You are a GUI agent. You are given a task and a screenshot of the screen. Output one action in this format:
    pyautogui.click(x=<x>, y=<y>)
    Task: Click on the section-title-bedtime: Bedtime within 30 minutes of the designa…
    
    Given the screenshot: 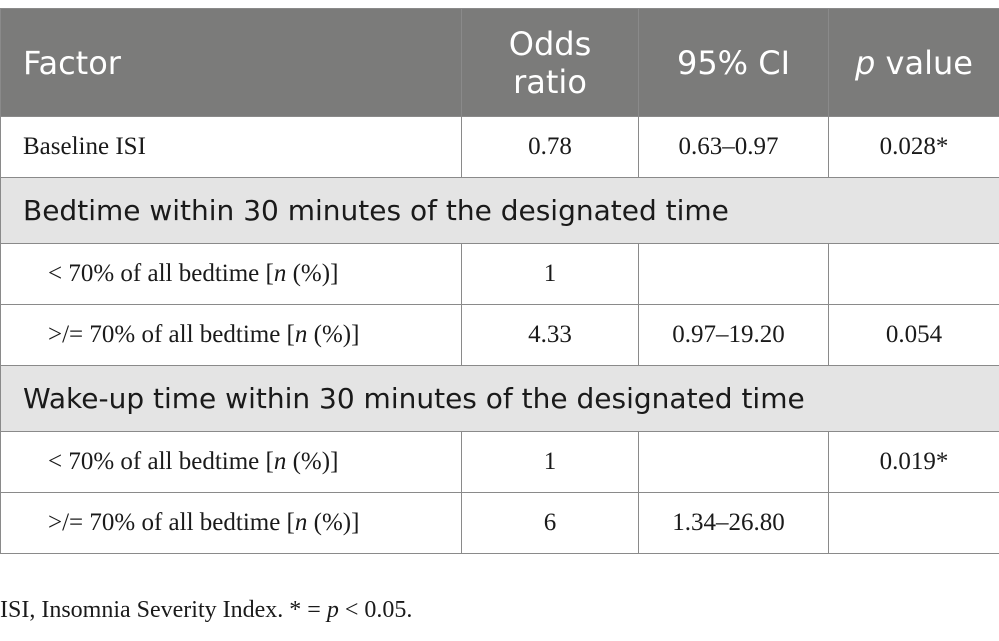 What is the action you would take?
    pyautogui.click(x=499, y=210)
    